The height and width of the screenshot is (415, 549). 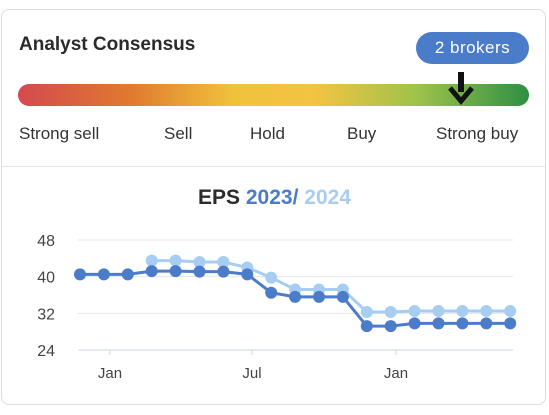 What do you see at coordinates (472, 48) in the screenshot?
I see `brokers-count-button: 2 brokers` at bounding box center [472, 48].